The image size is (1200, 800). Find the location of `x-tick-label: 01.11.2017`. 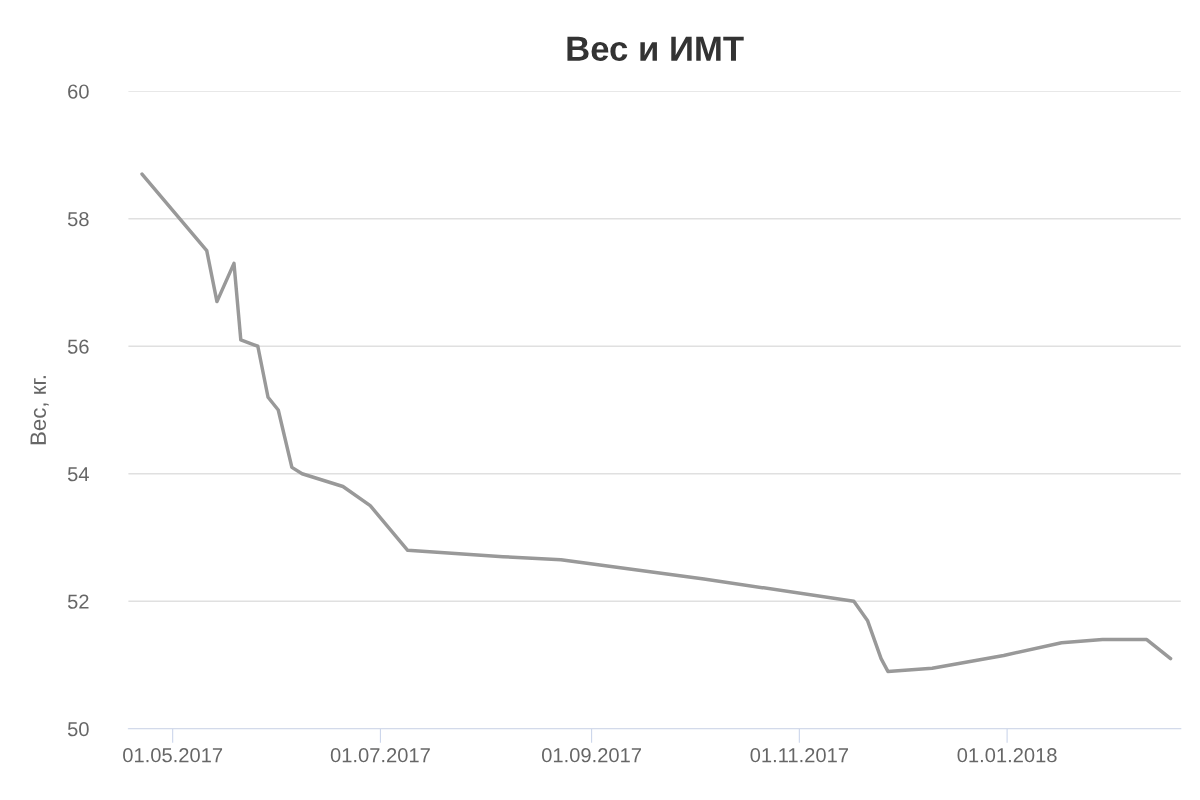

x-tick-label: 01.11.2017 is located at coordinates (799, 755).